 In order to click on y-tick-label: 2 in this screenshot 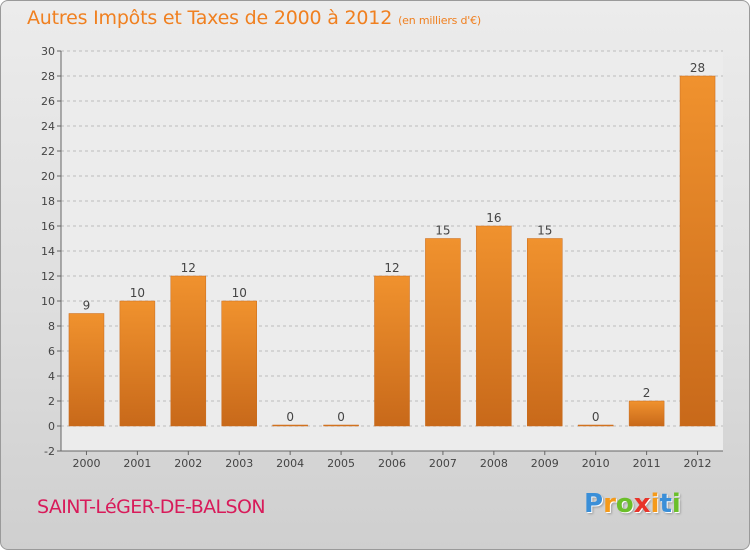, I will do `click(51, 401)`.